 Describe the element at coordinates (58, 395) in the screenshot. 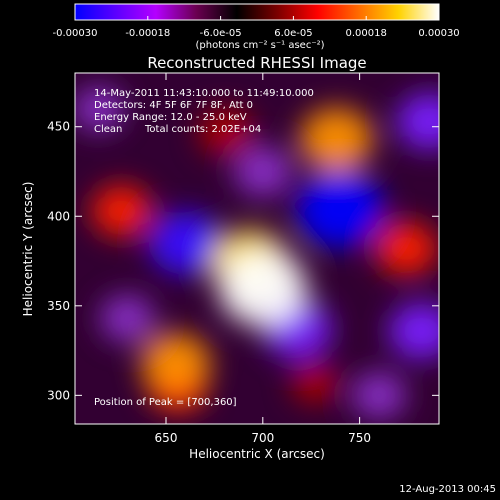

I see `y-tick-label: 300` at that location.